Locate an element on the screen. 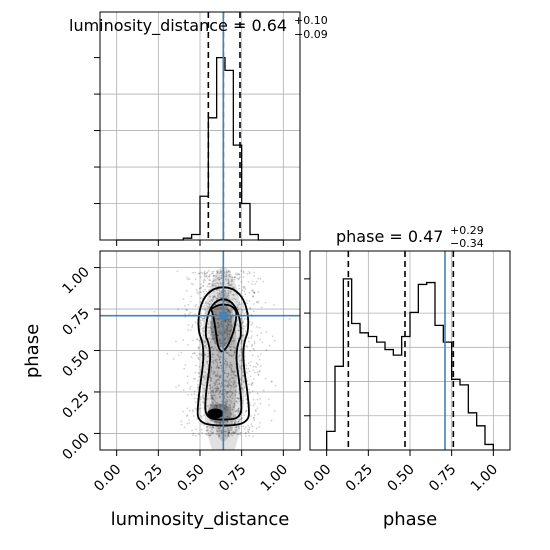 This screenshot has height=550, width=550. density-peak is located at coordinates (215, 413).